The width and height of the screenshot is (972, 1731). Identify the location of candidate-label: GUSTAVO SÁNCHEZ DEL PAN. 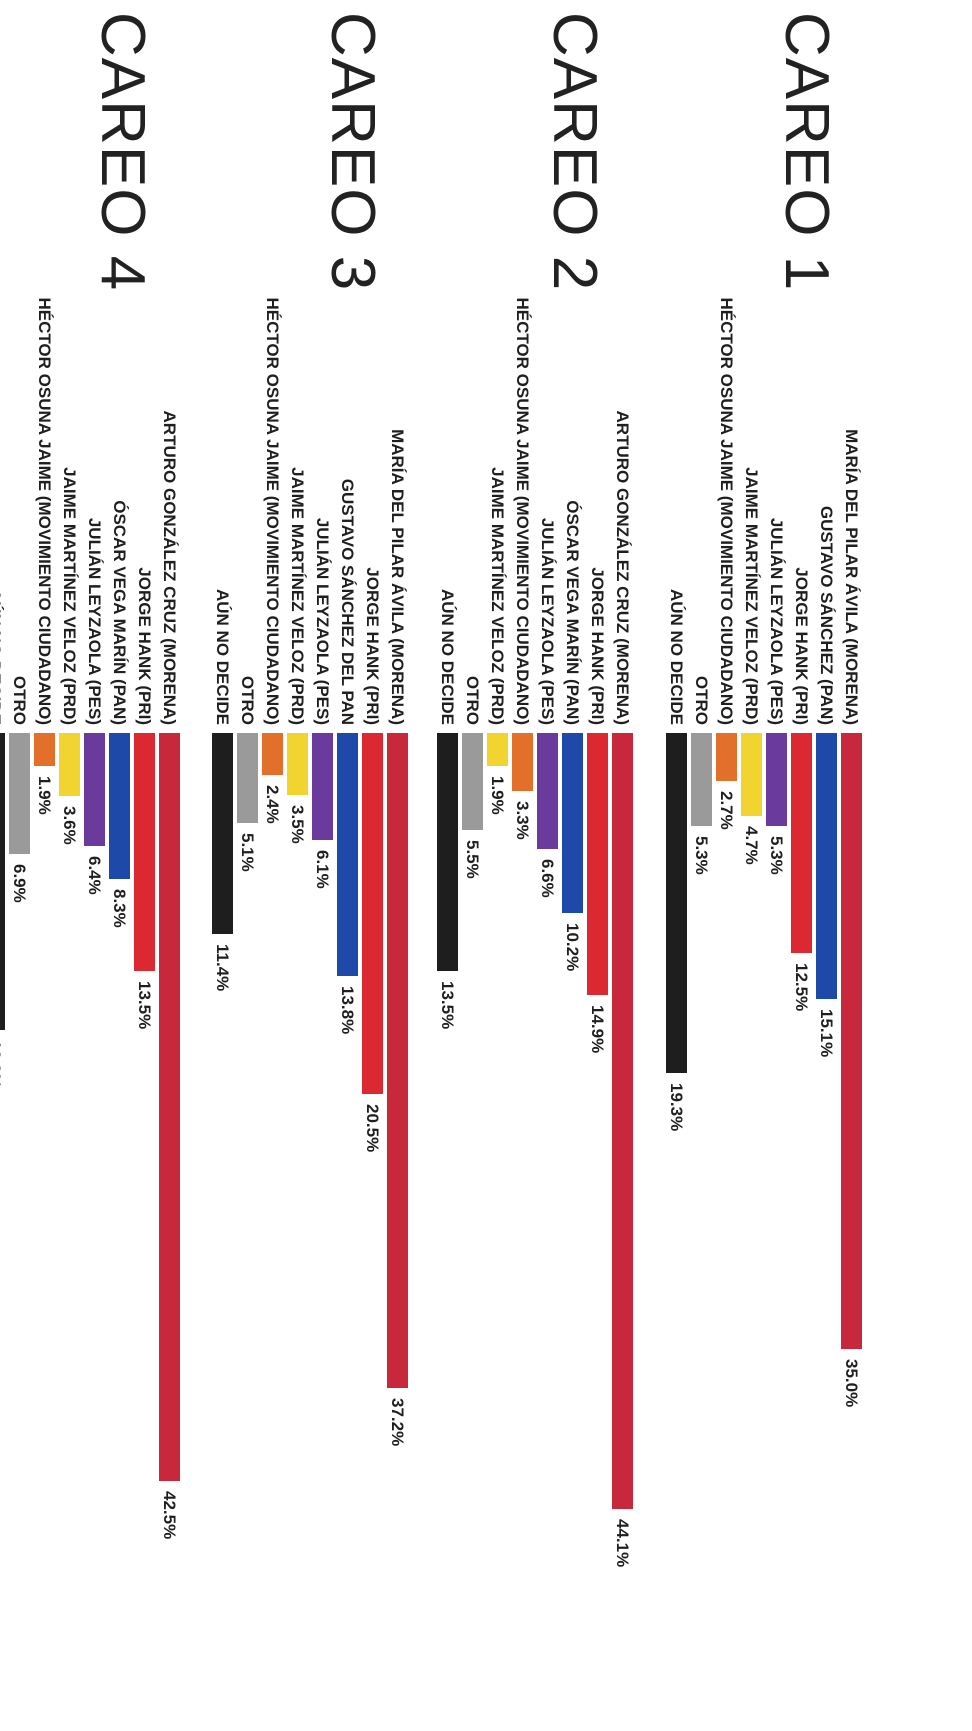
(347, 601).